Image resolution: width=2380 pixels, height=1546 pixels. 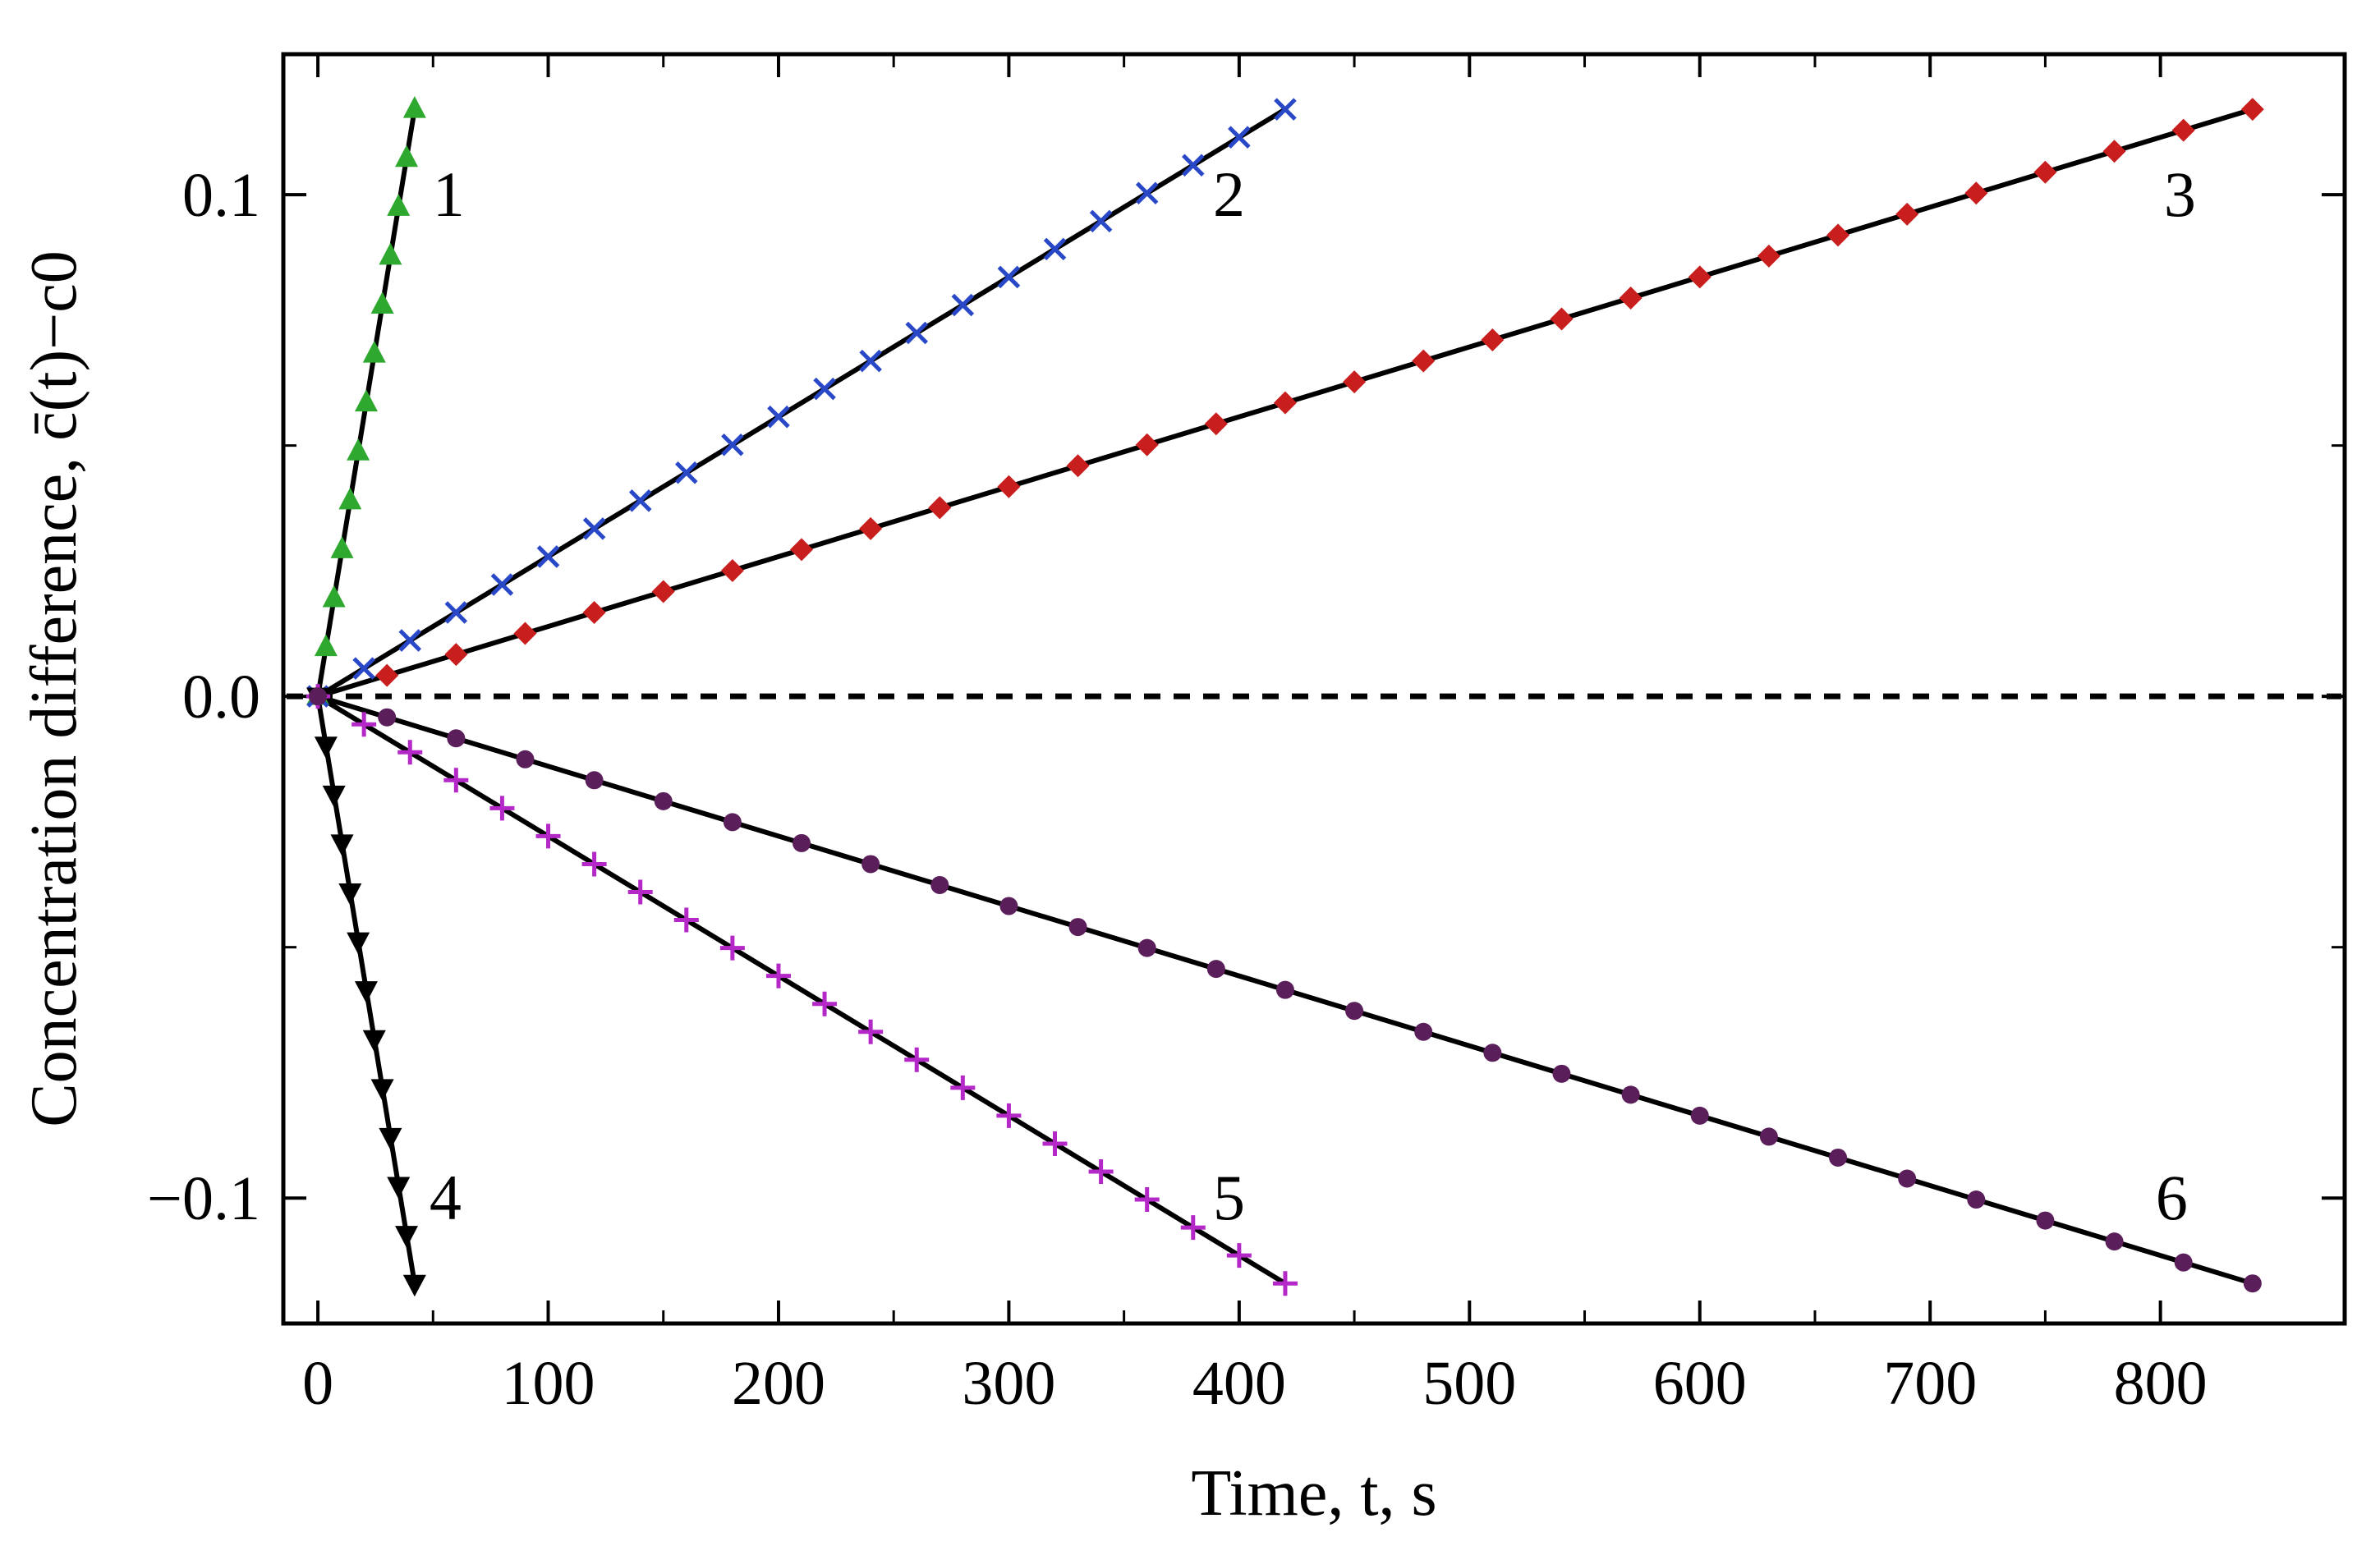 I want to click on series-label-1: 1, so click(x=449, y=194).